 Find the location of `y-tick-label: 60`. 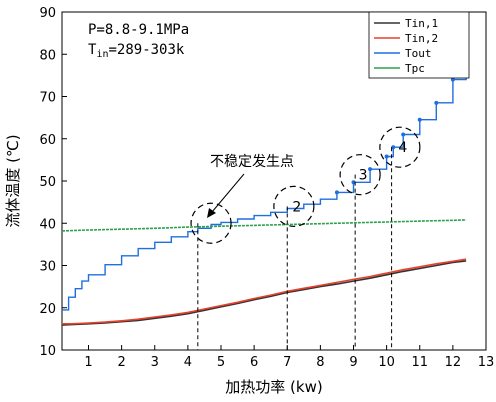

y-tick-label: 60 is located at coordinates (47, 140).